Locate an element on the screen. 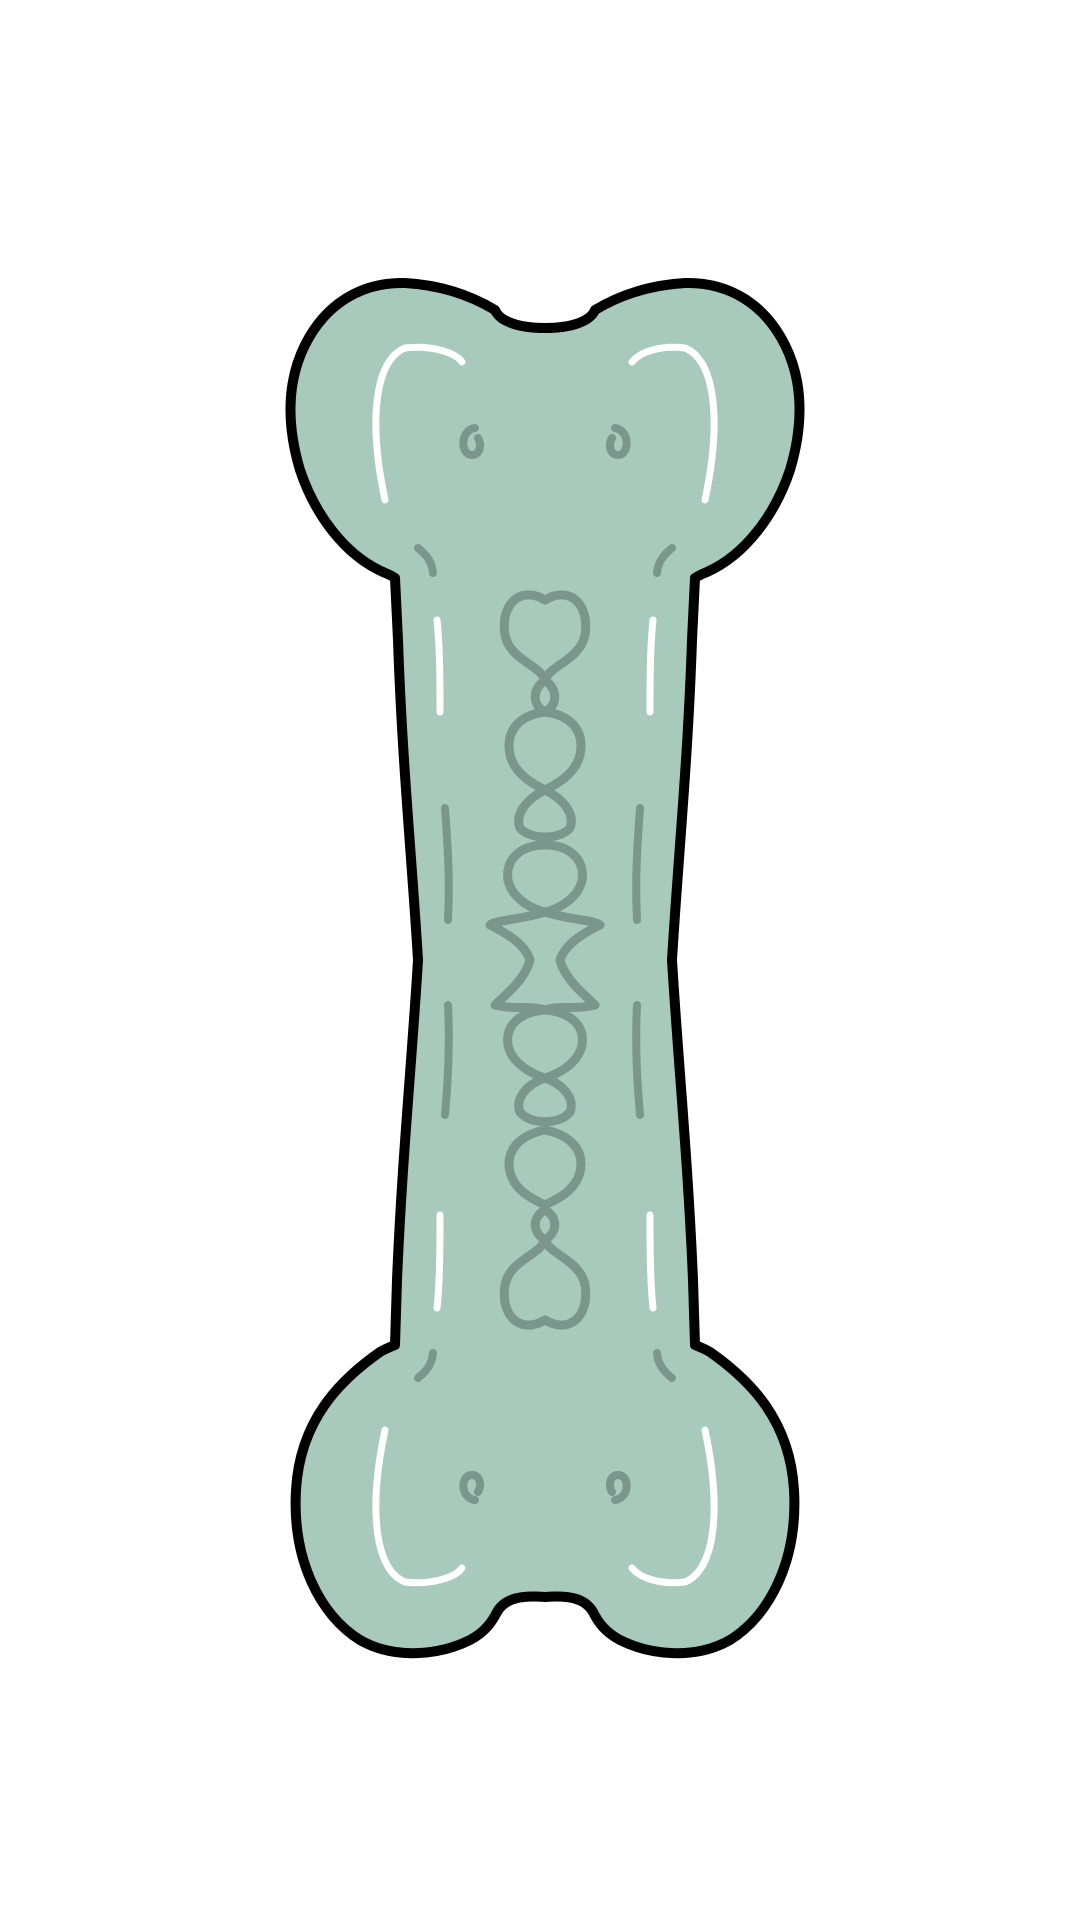  side-dashes is located at coordinates (545, 963).